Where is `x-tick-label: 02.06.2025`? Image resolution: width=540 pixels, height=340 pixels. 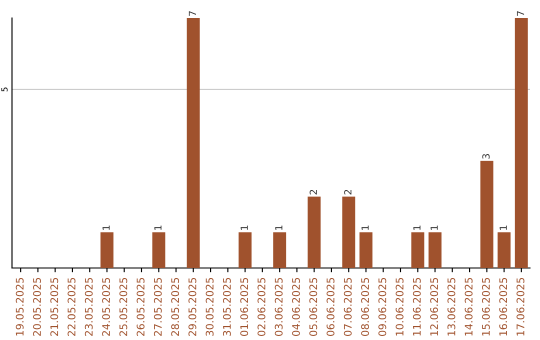 x-tick-label: 02.06.2025 is located at coordinates (262, 307).